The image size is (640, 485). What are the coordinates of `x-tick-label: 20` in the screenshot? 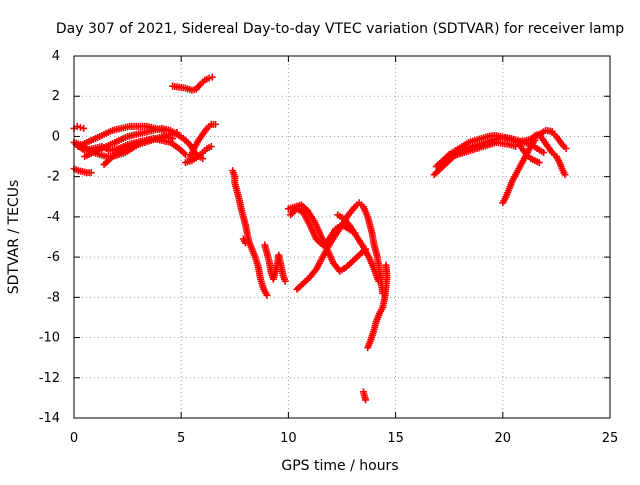 It's located at (503, 438).